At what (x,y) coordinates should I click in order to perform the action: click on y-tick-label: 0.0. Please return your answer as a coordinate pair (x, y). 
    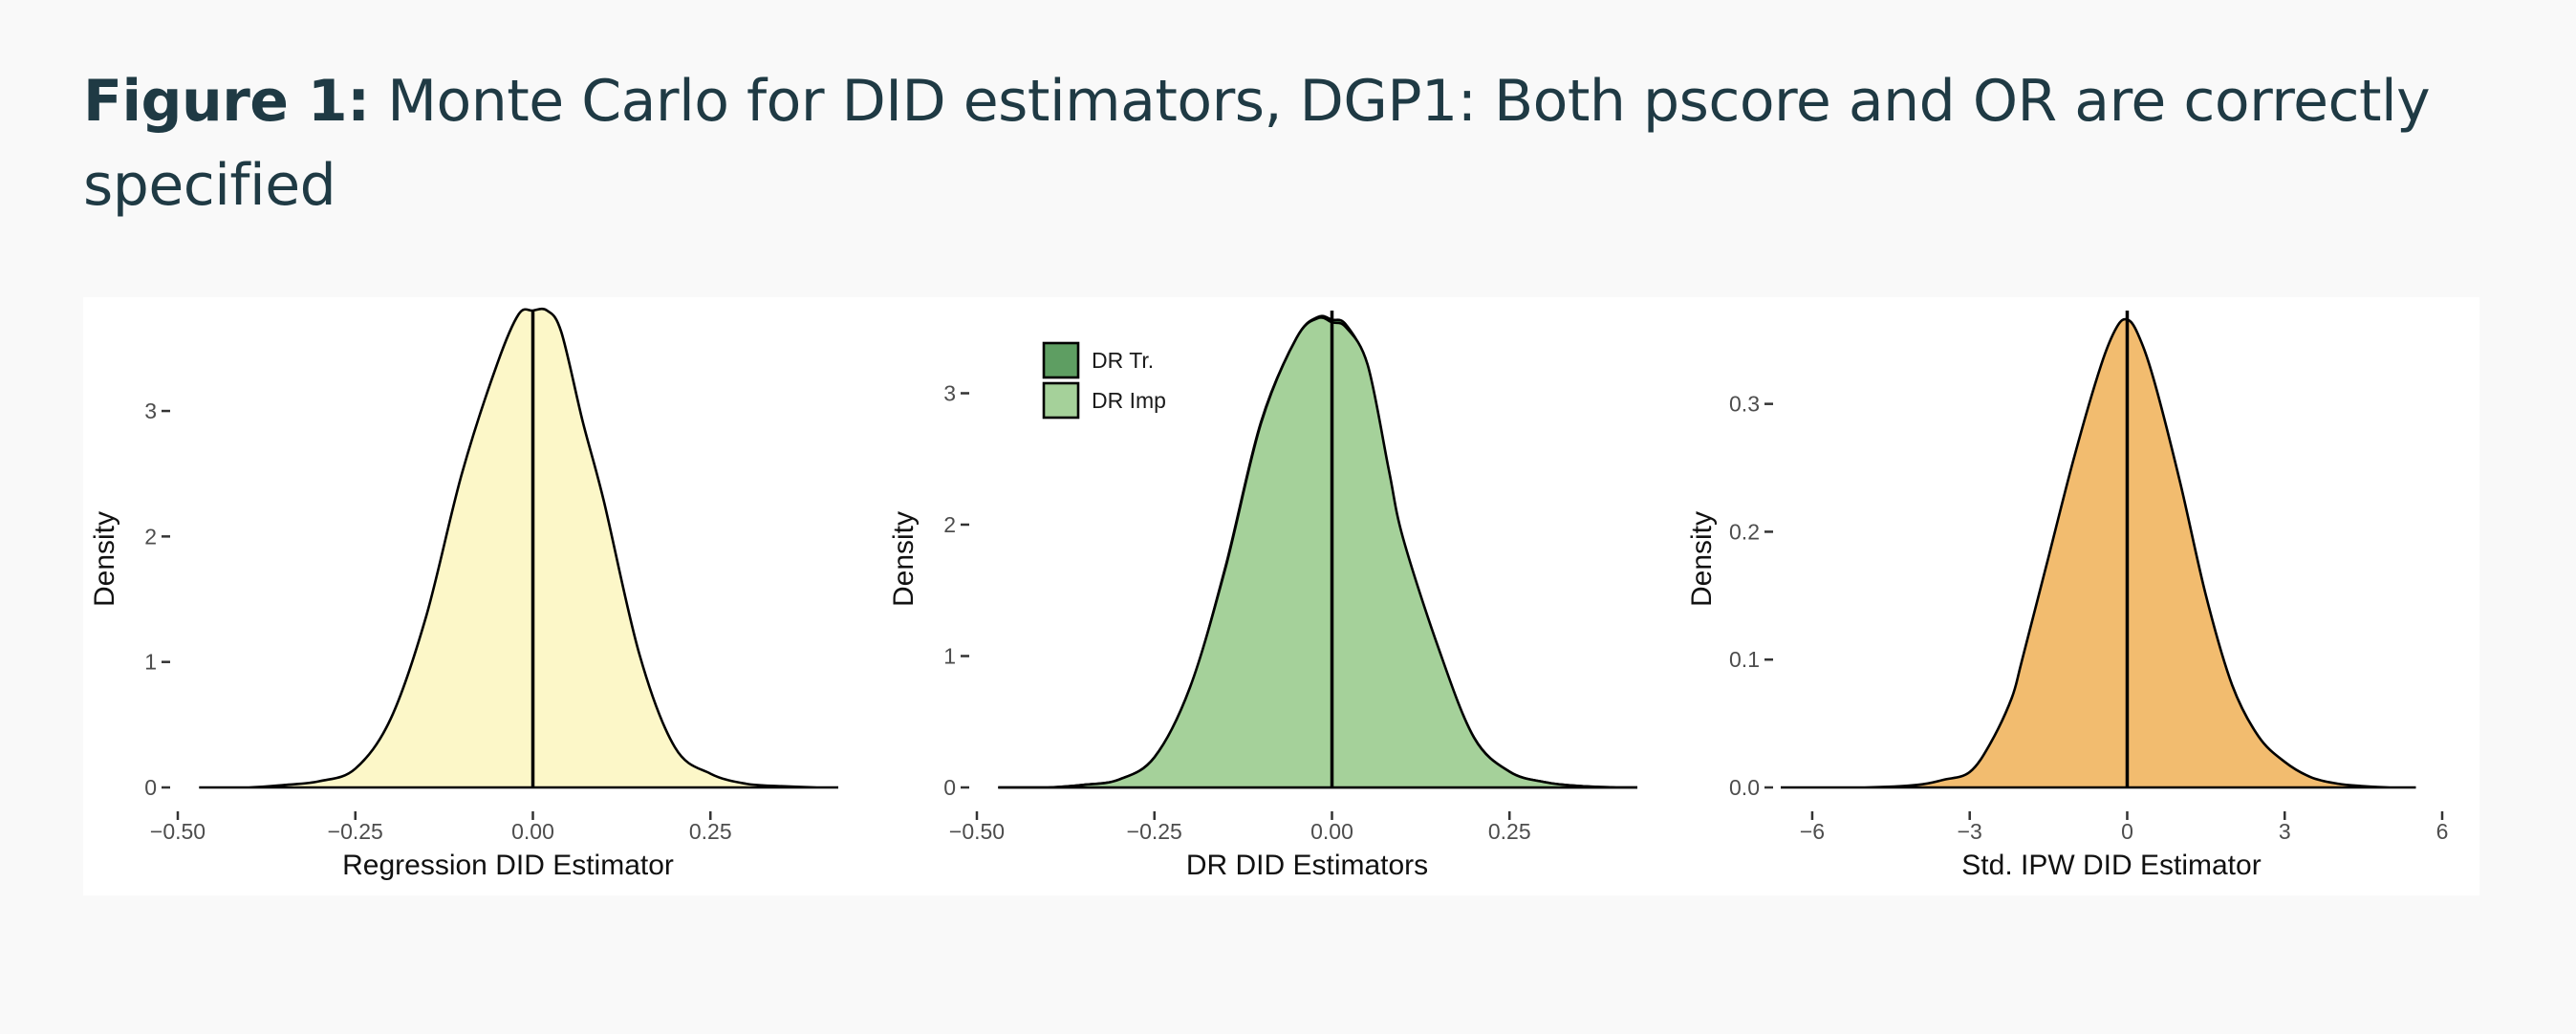
    Looking at the image, I should click on (1745, 787).